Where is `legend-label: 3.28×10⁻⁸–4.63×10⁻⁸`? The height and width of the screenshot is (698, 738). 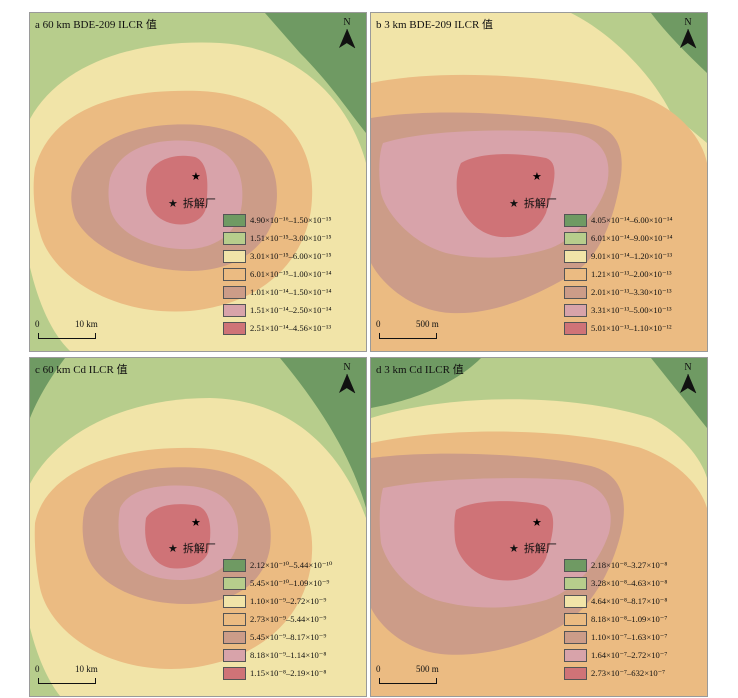
legend-label: 3.28×10⁻⁸–4.63×10⁻⁸ is located at coordinates (629, 582).